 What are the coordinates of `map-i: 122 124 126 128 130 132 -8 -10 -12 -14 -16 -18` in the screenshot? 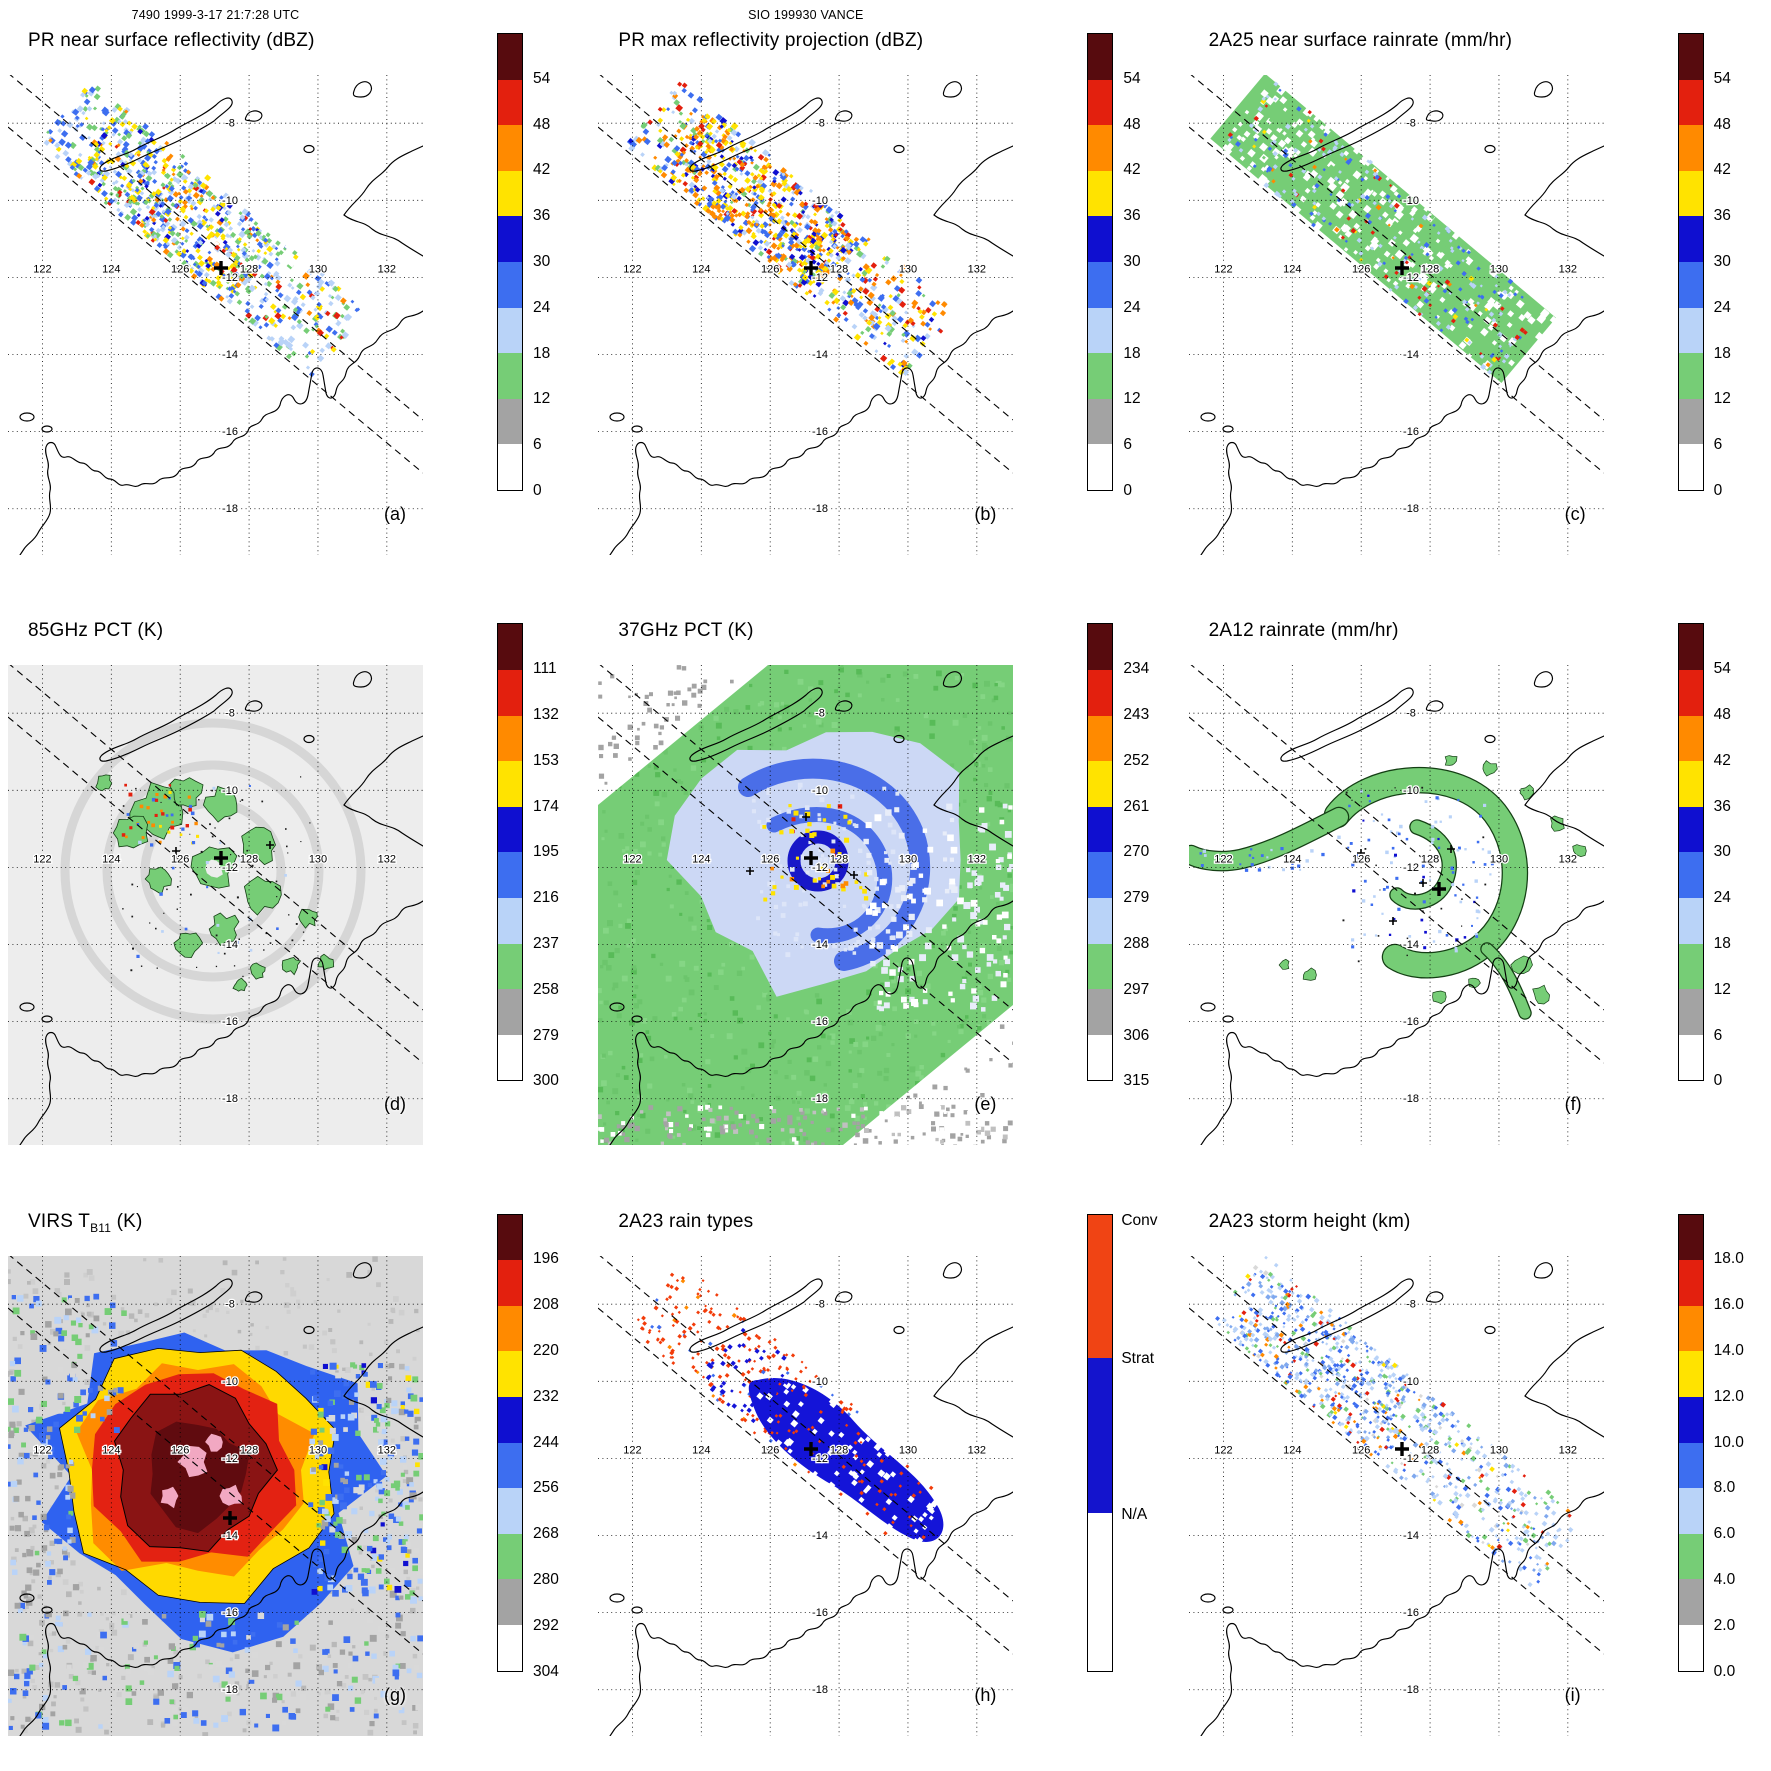 It's located at (1396, 1495).